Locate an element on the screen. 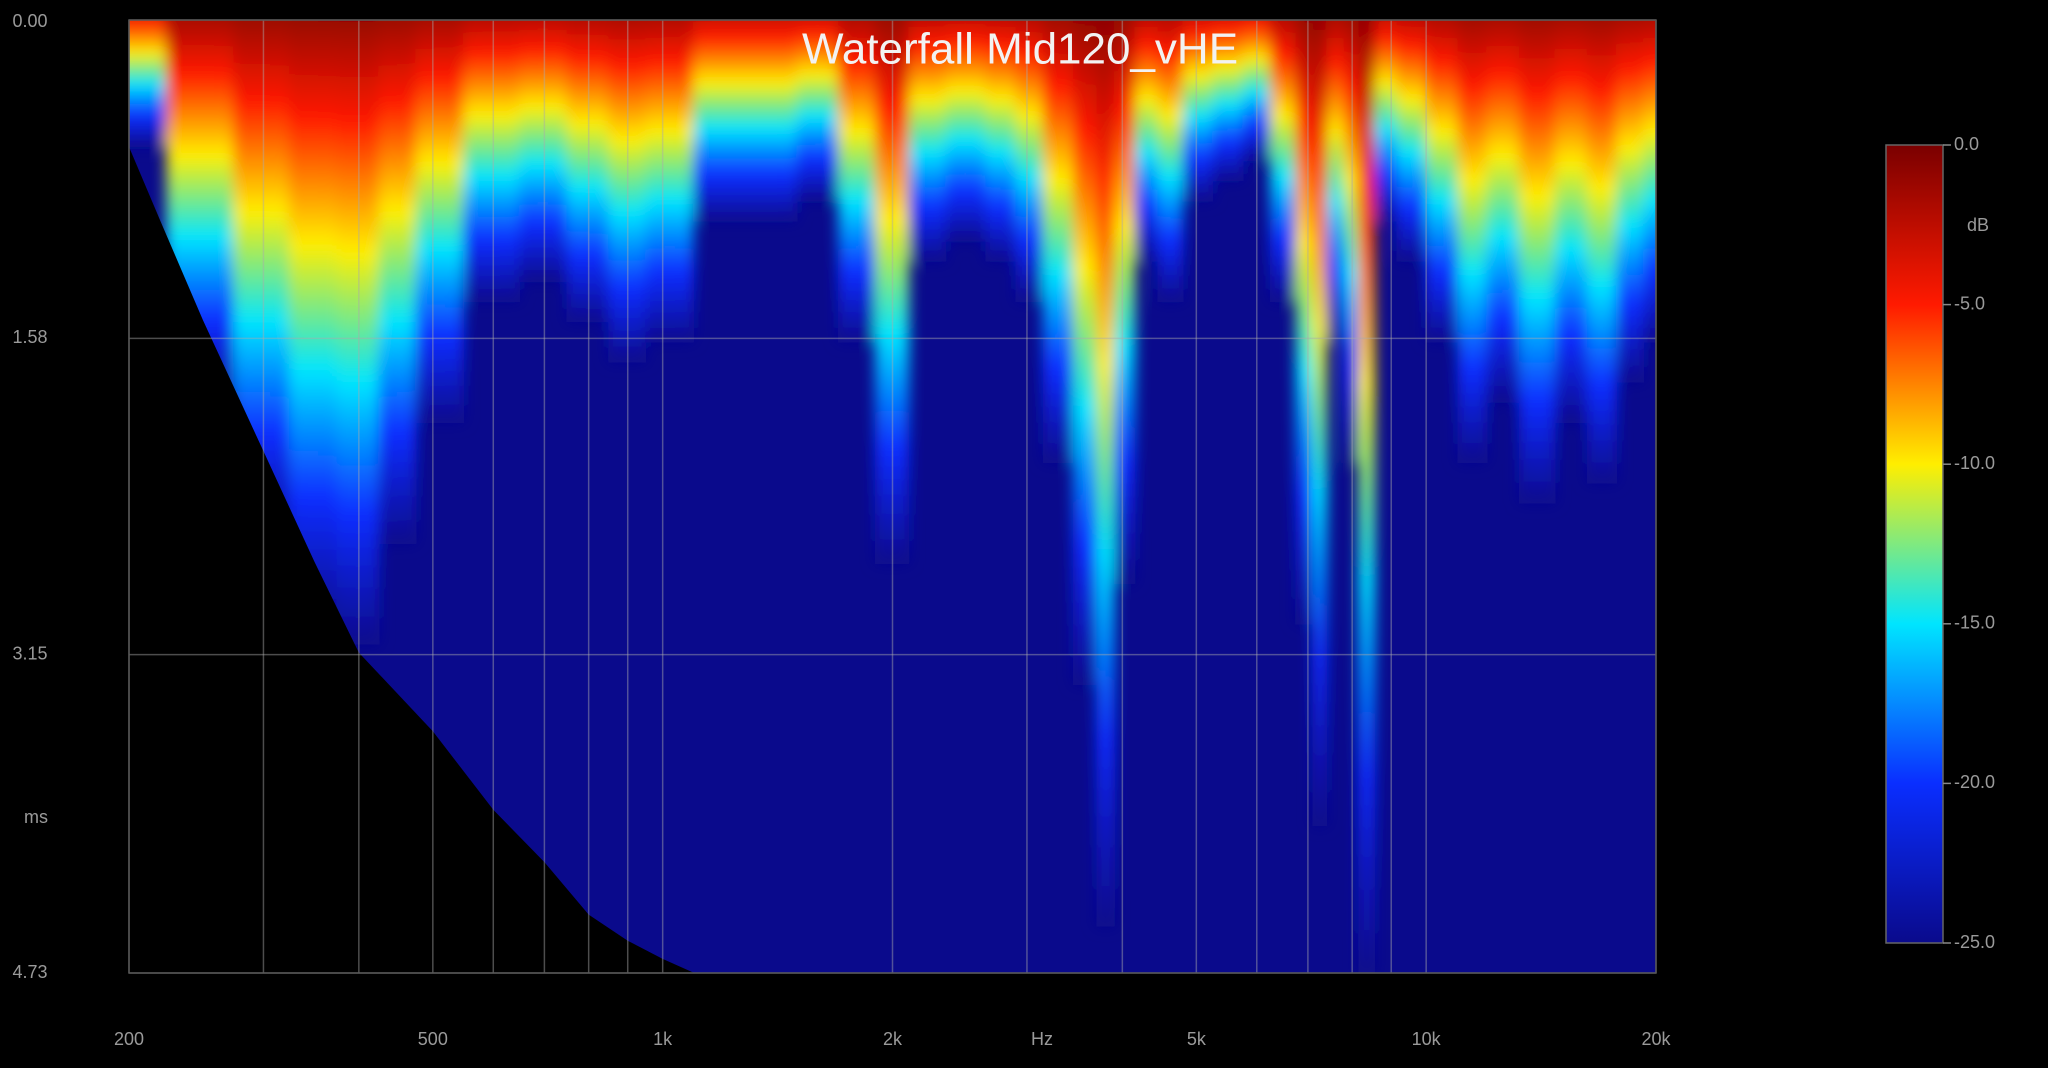 Image resolution: width=2048 pixels, height=1068 pixels. x-tick-label: 500 is located at coordinates (433, 1039).